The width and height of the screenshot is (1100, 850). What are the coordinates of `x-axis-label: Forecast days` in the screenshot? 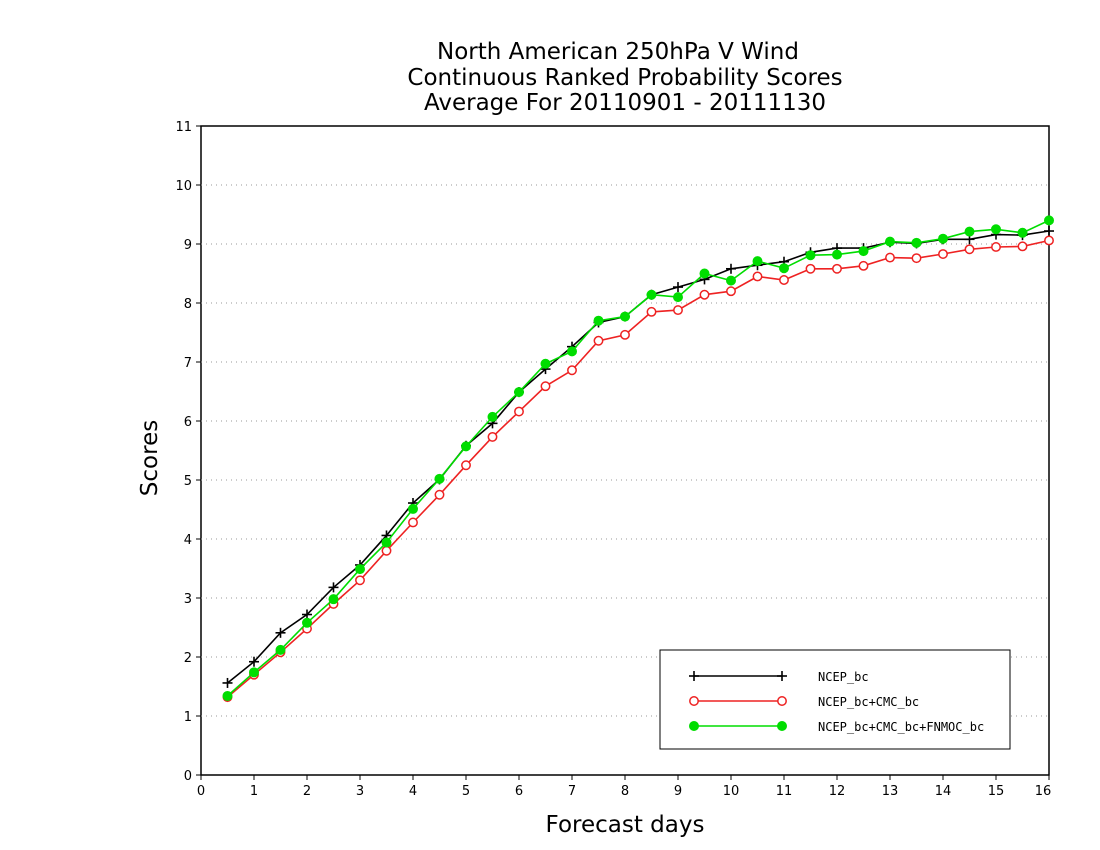 It's located at (625, 825).